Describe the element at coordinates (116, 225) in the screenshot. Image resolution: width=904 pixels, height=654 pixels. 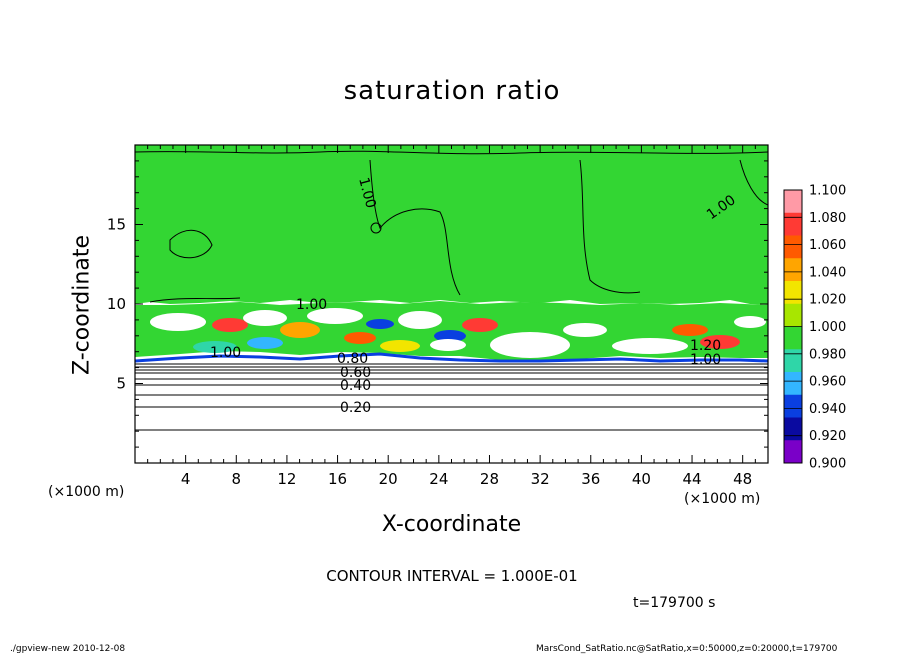
I see `y-tick-label: 15` at that location.